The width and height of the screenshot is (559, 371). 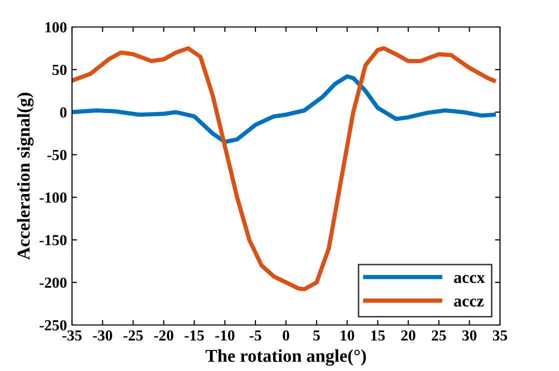 I want to click on x-tick-label: 25, so click(x=439, y=335).